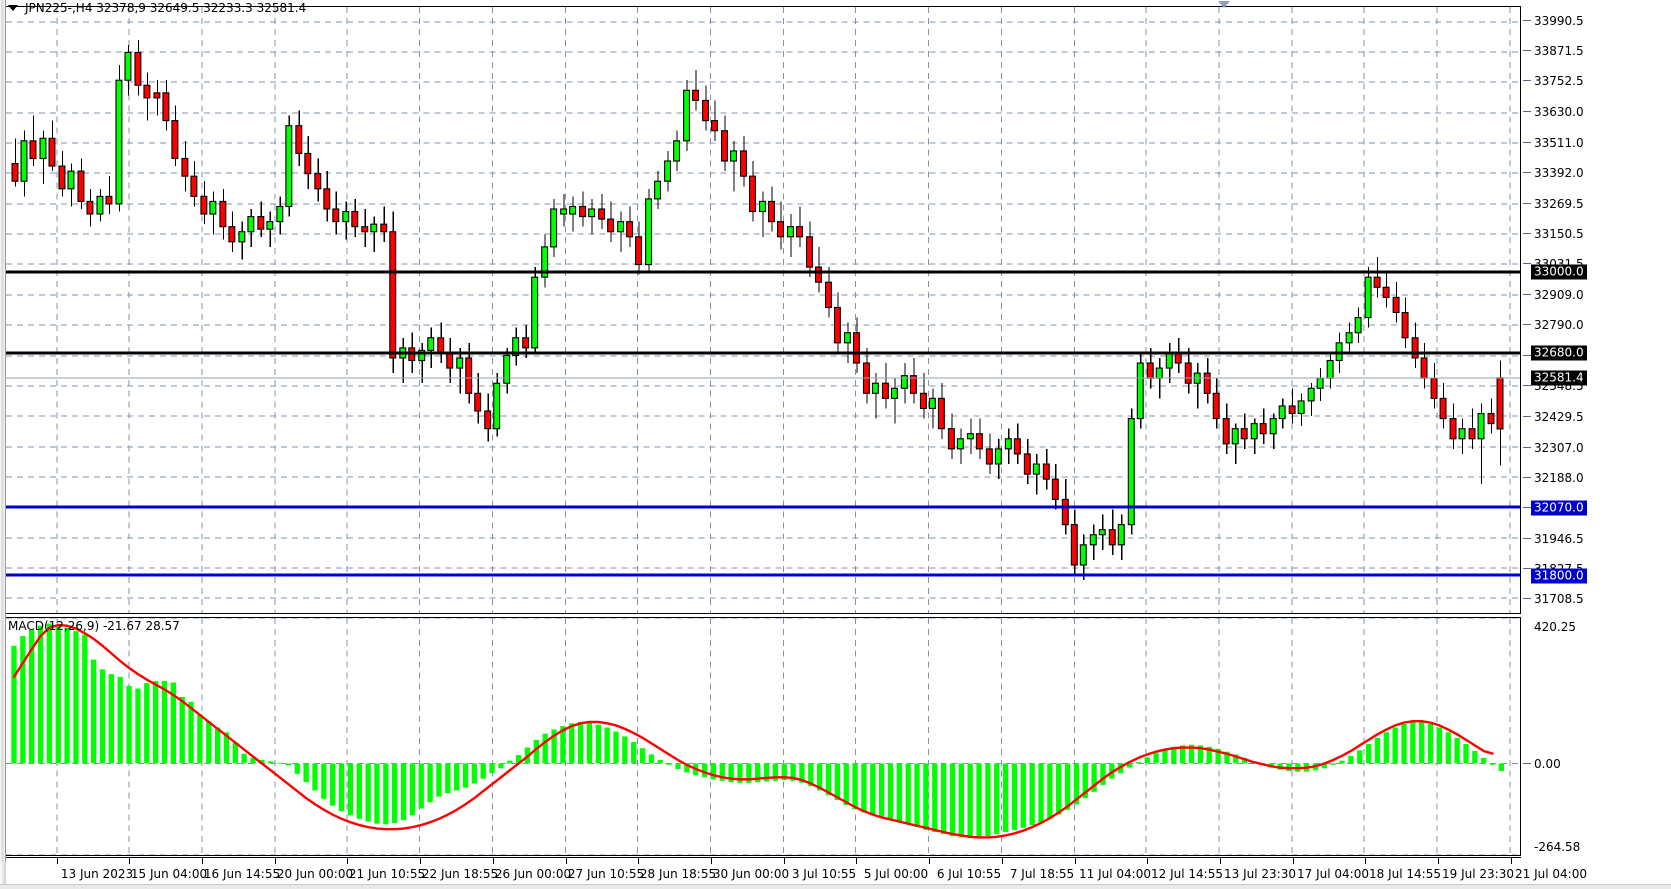 This screenshot has width=1671, height=889. What do you see at coordinates (1553, 51) in the screenshot?
I see `price-axis-tick-label: 33871.5` at bounding box center [1553, 51].